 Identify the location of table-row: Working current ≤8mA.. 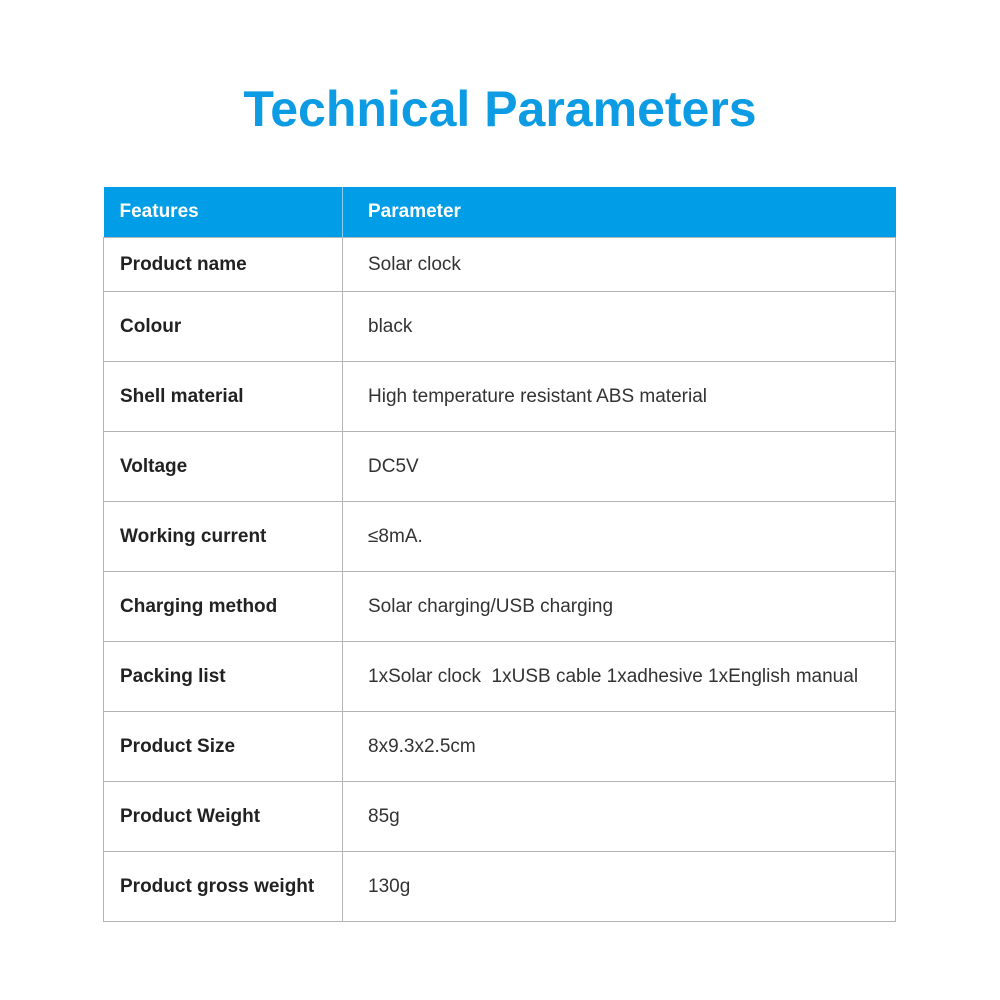
(499, 536).